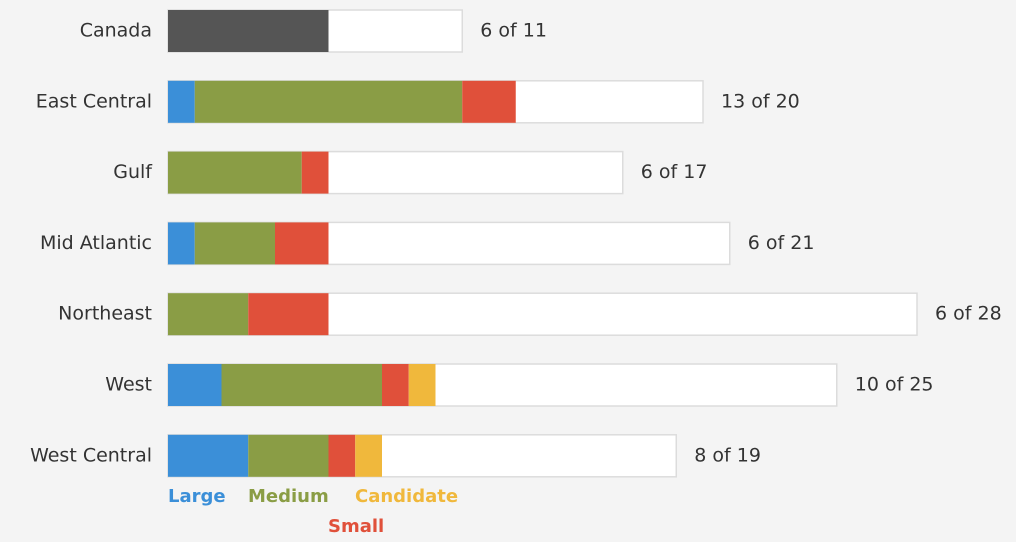 The width and height of the screenshot is (1016, 542). Describe the element at coordinates (197, 496) in the screenshot. I see `legend-entry: Large` at that location.